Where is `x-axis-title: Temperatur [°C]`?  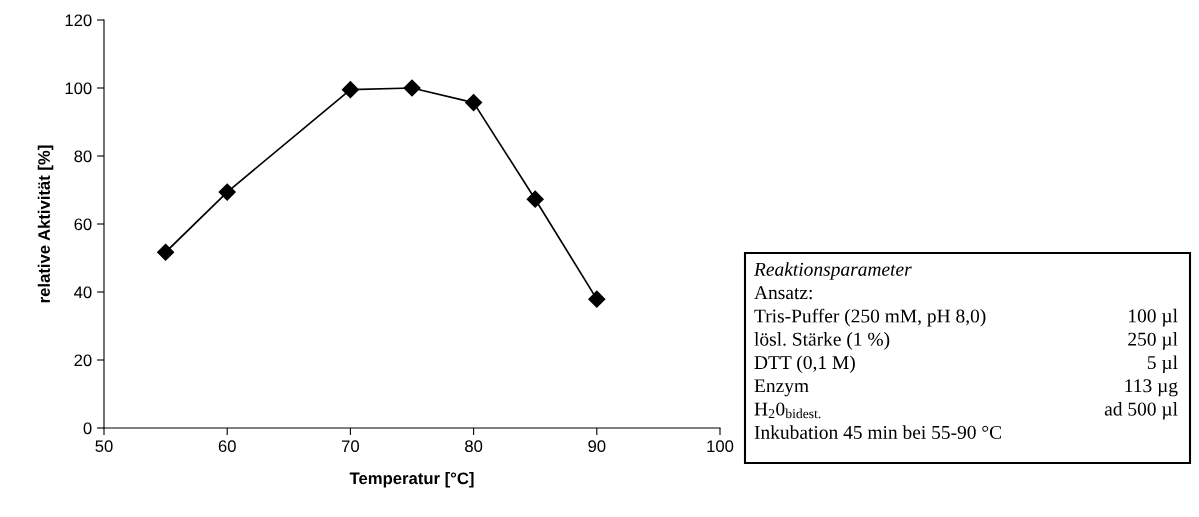 x-axis-title: Temperatur [°C] is located at coordinates (411, 480).